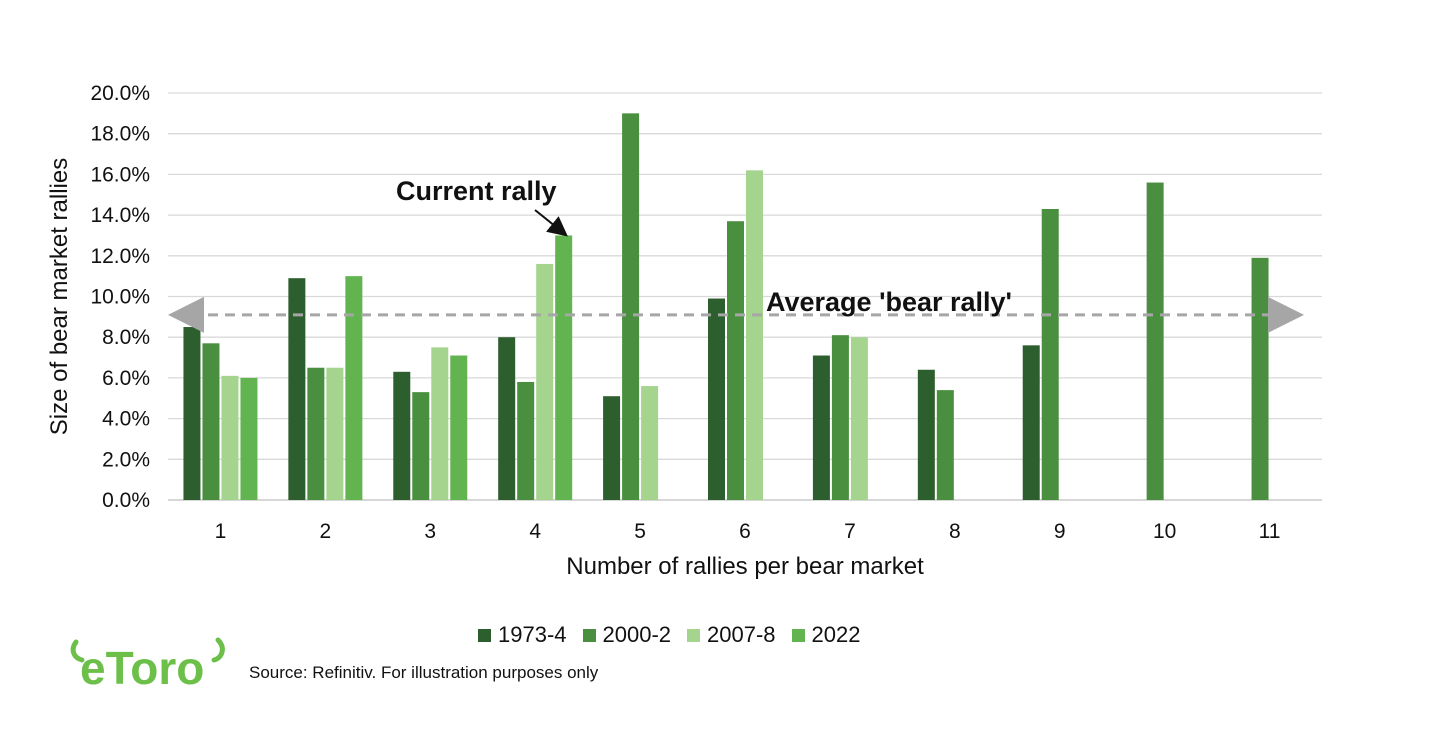 Image resolution: width=1431 pixels, height=740 pixels. Describe the element at coordinates (120, 174) in the screenshot. I see `y-tick-label: 16.0%` at that location.